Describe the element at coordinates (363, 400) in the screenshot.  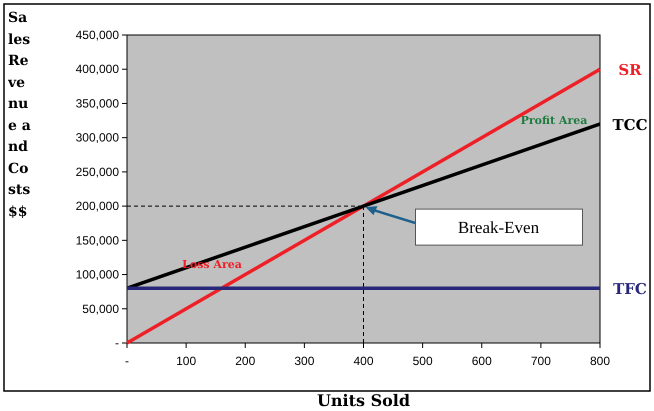
I see `x-axis-title: Units Sold` at that location.